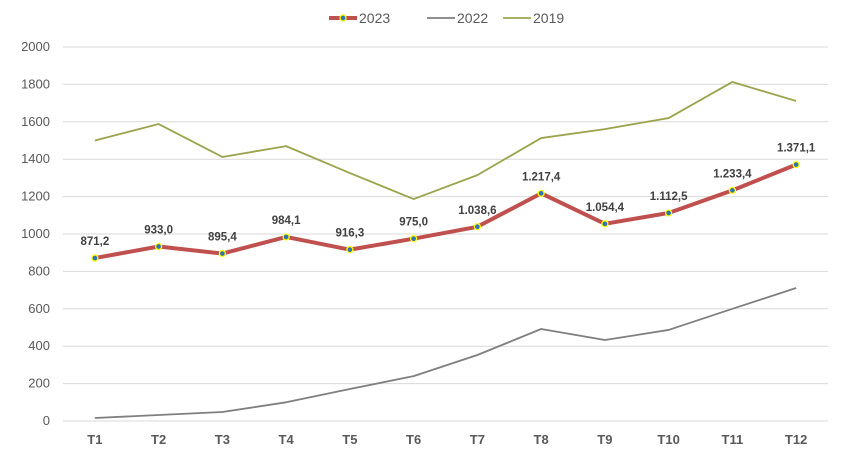 This screenshot has width=842, height=474. Describe the element at coordinates (548, 18) in the screenshot. I see `legend-label-2019: 2019` at that location.